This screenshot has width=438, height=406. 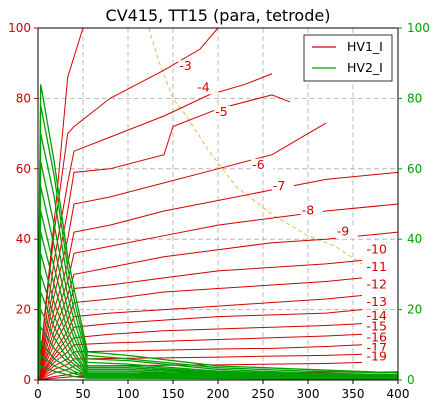 I want to click on legend: HV1_I HV2_I, so click(x=348, y=58).